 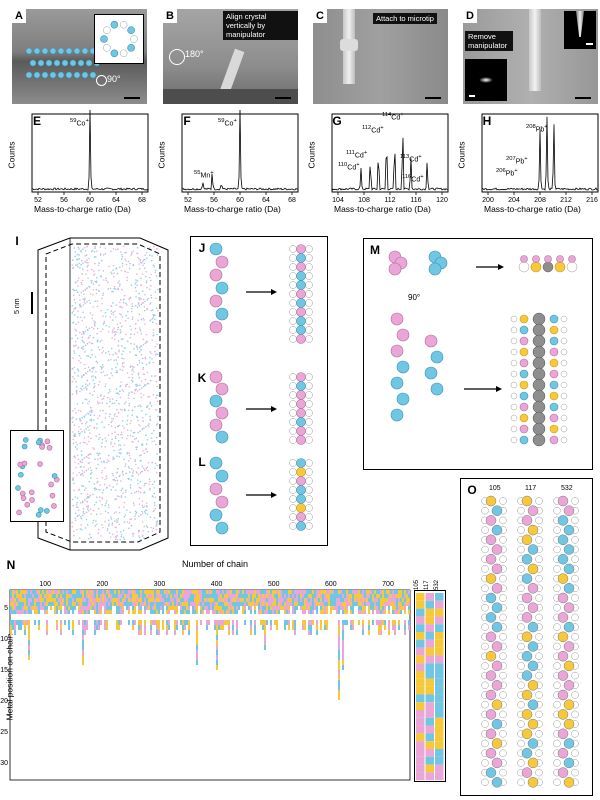 I want to click on chain-atom-k, so click(x=222, y=437).